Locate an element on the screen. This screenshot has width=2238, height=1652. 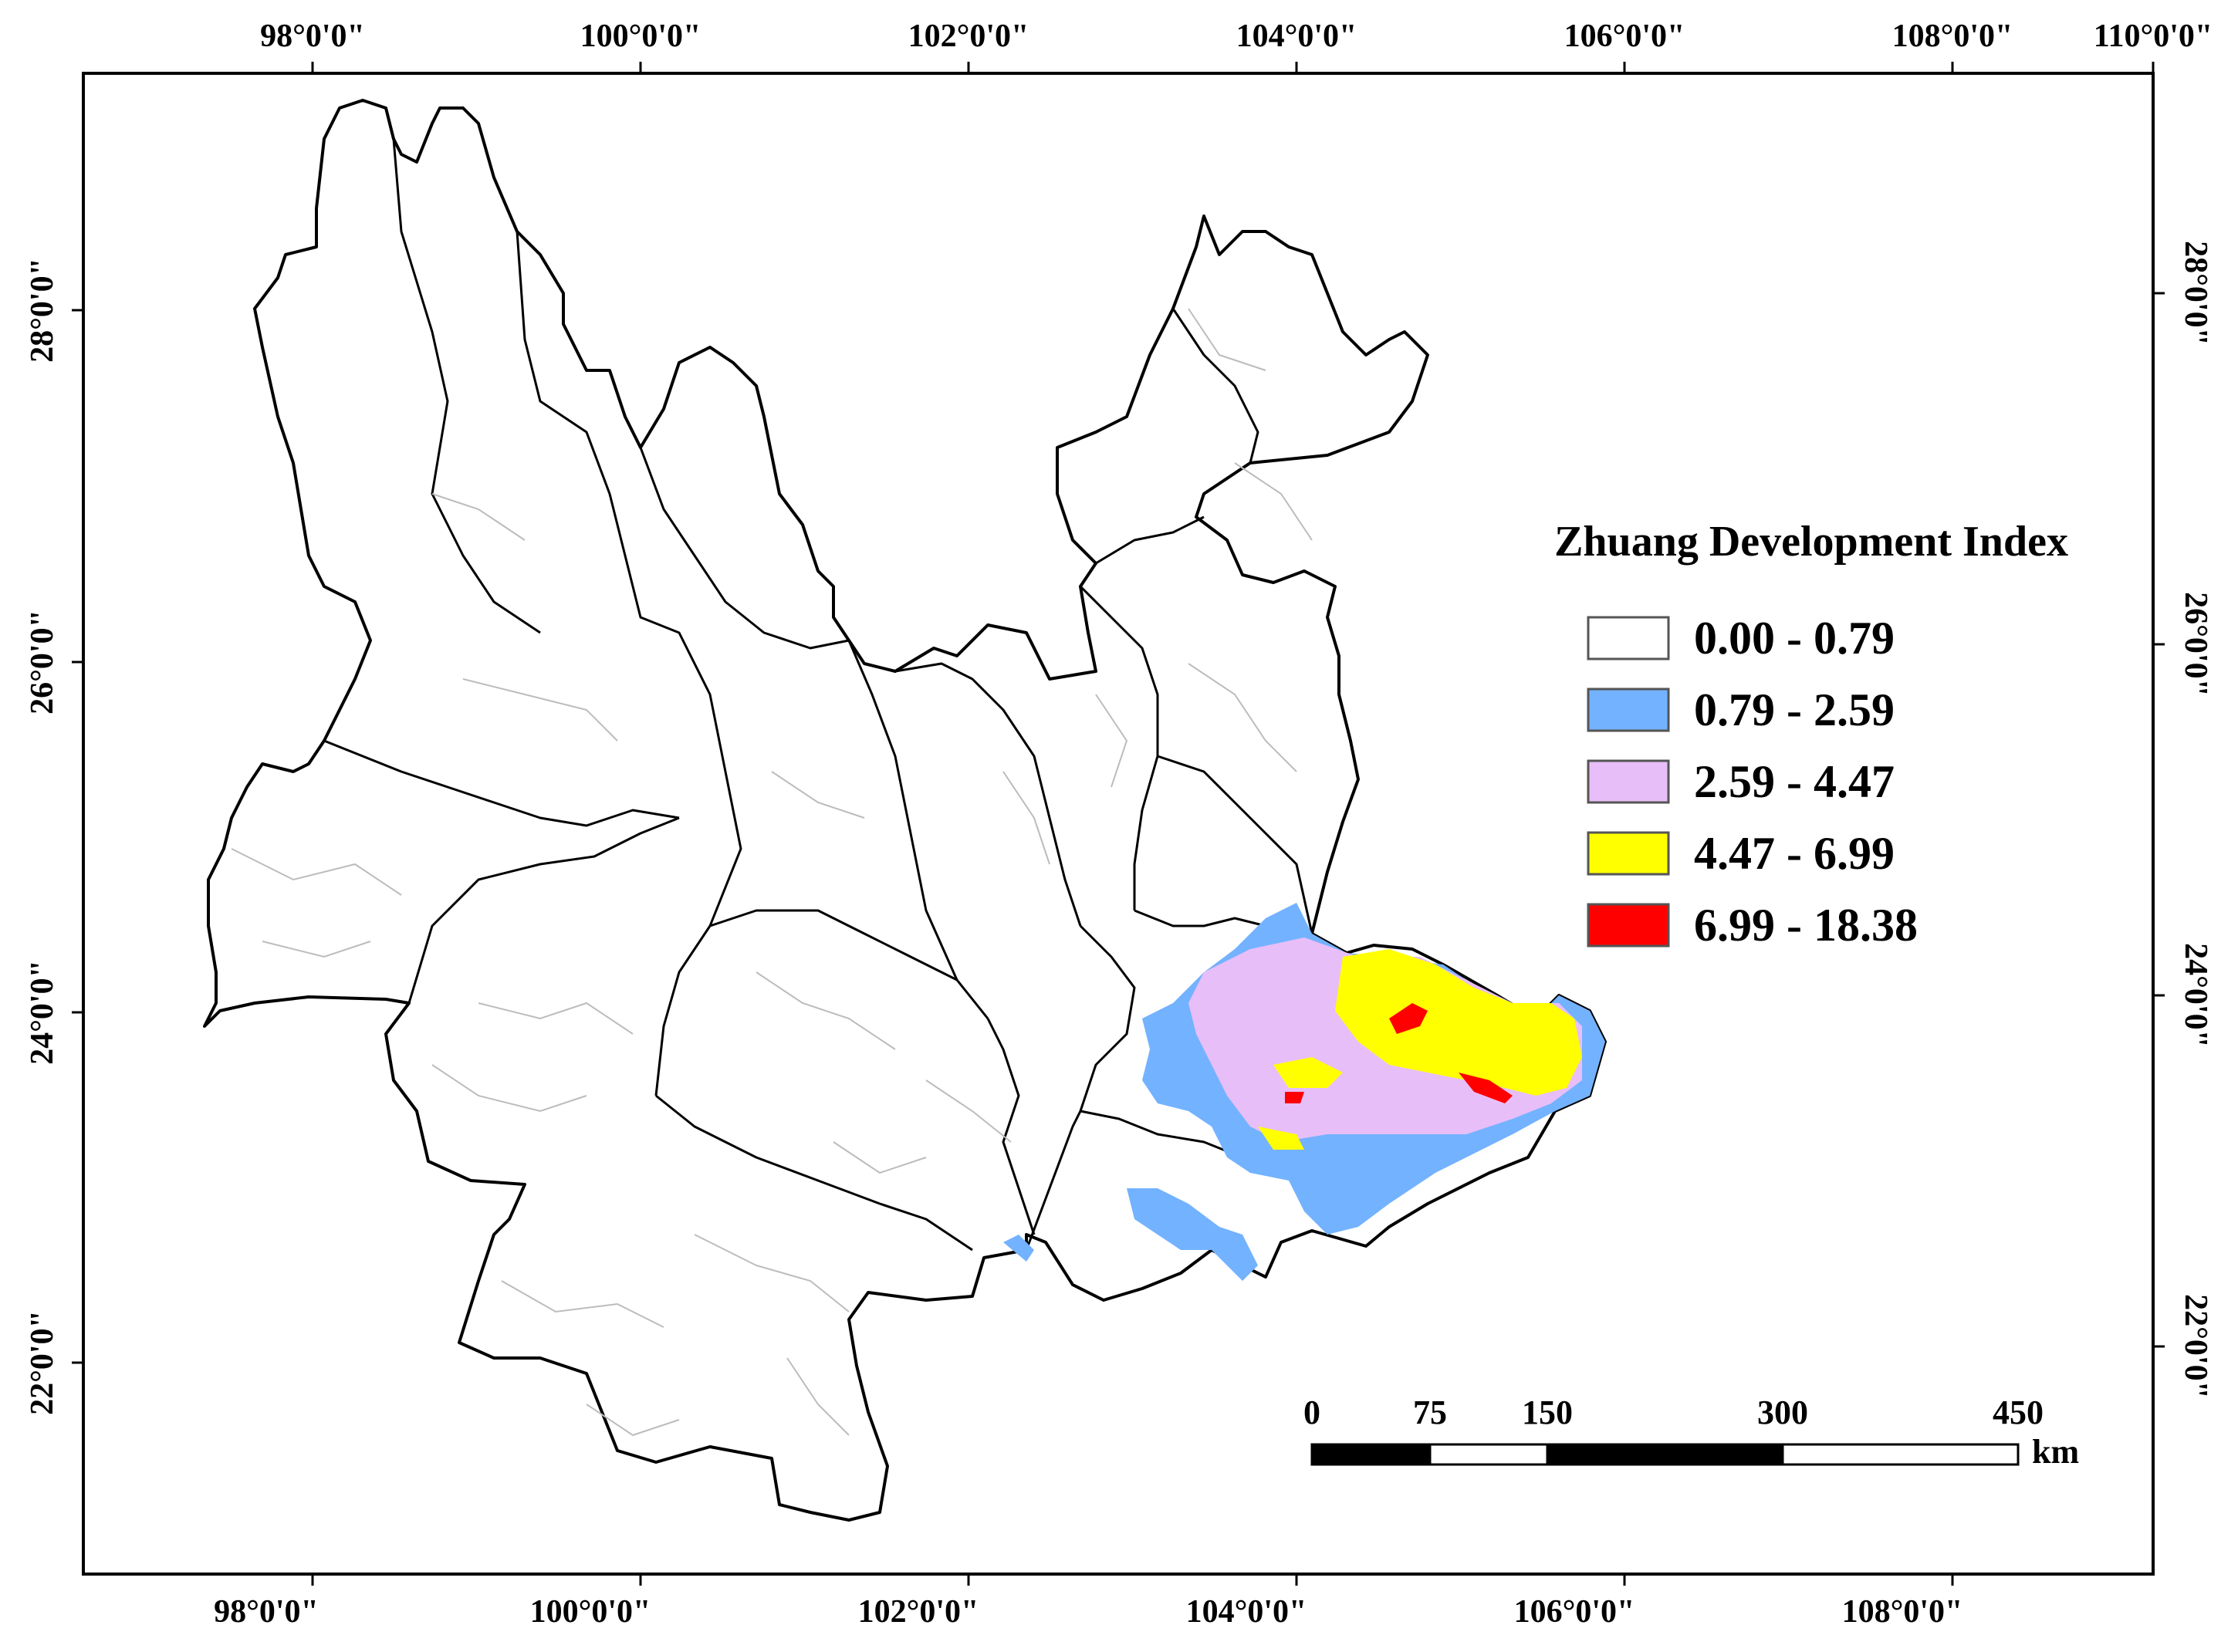
left-tick-label: 26°0'0" is located at coordinates (42, 662).